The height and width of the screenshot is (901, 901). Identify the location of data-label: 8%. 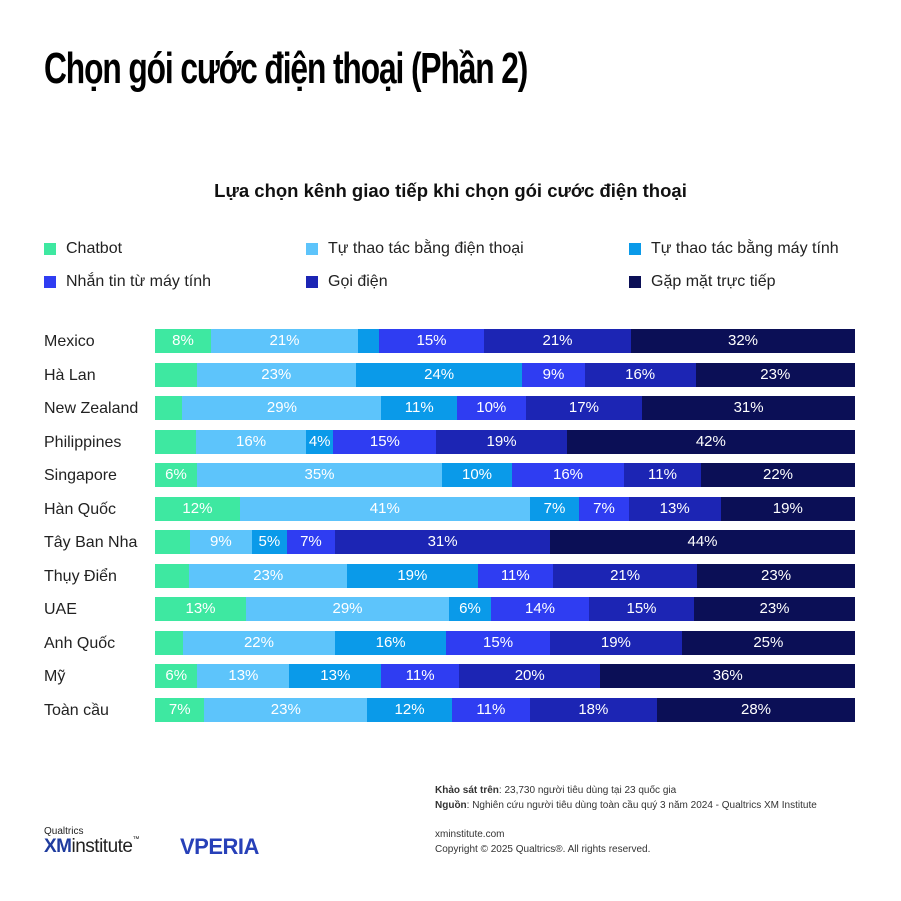
(183, 340).